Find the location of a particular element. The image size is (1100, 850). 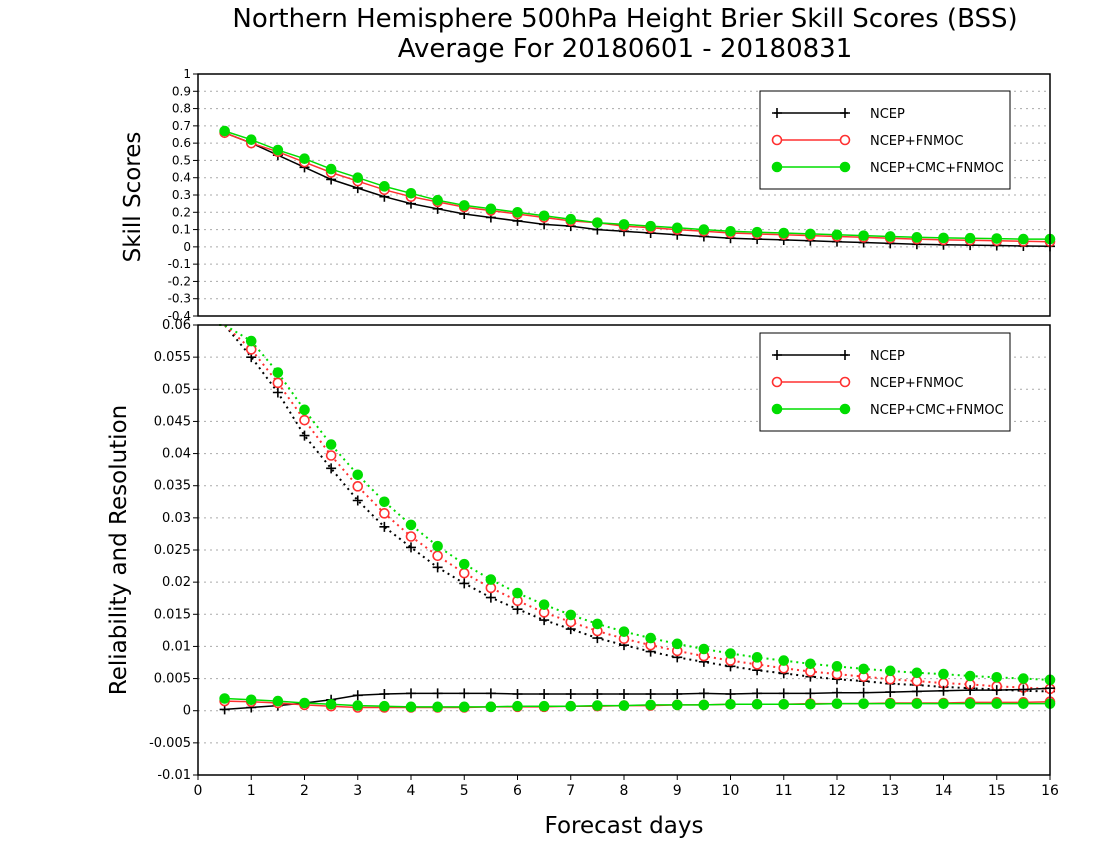

x-tick-label: 15 is located at coordinates (997, 791).